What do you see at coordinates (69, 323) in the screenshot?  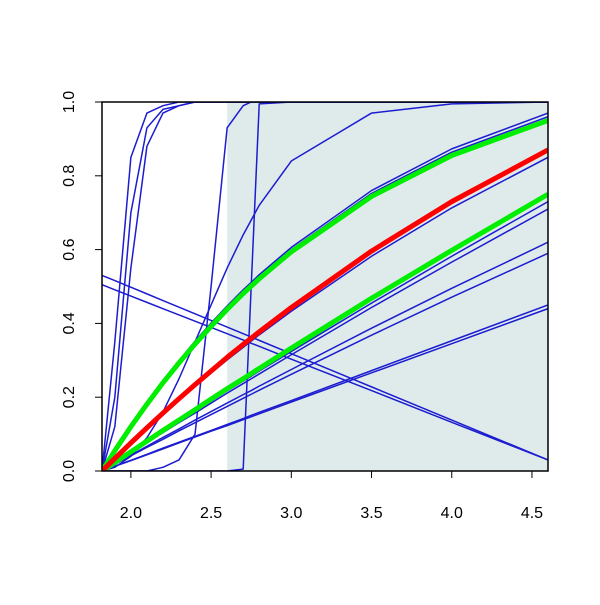 I see `y-tick-label: 0.4` at bounding box center [69, 323].